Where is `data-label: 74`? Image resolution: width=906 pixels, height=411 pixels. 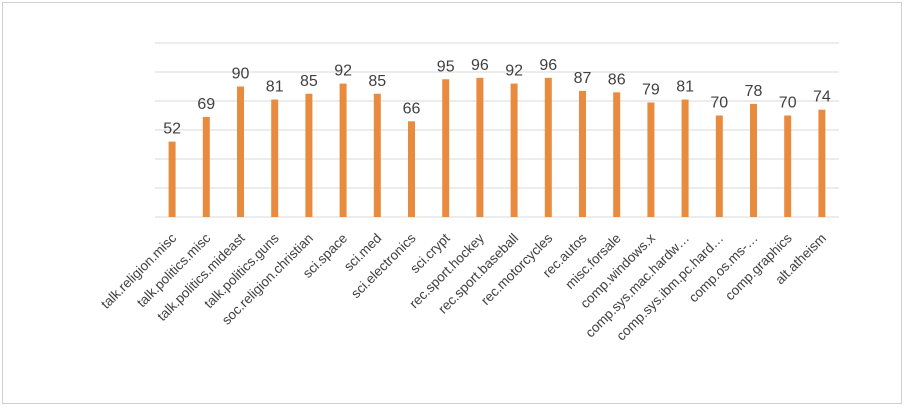
data-label: 74 is located at coordinates (822, 97).